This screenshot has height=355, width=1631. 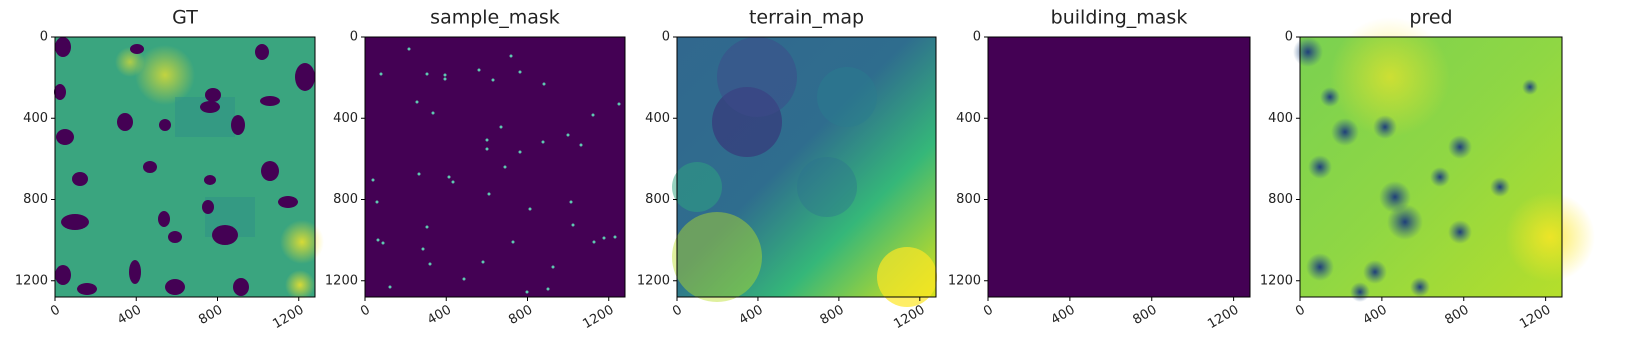 I want to click on chart-title: sample_mask, so click(x=495, y=18).